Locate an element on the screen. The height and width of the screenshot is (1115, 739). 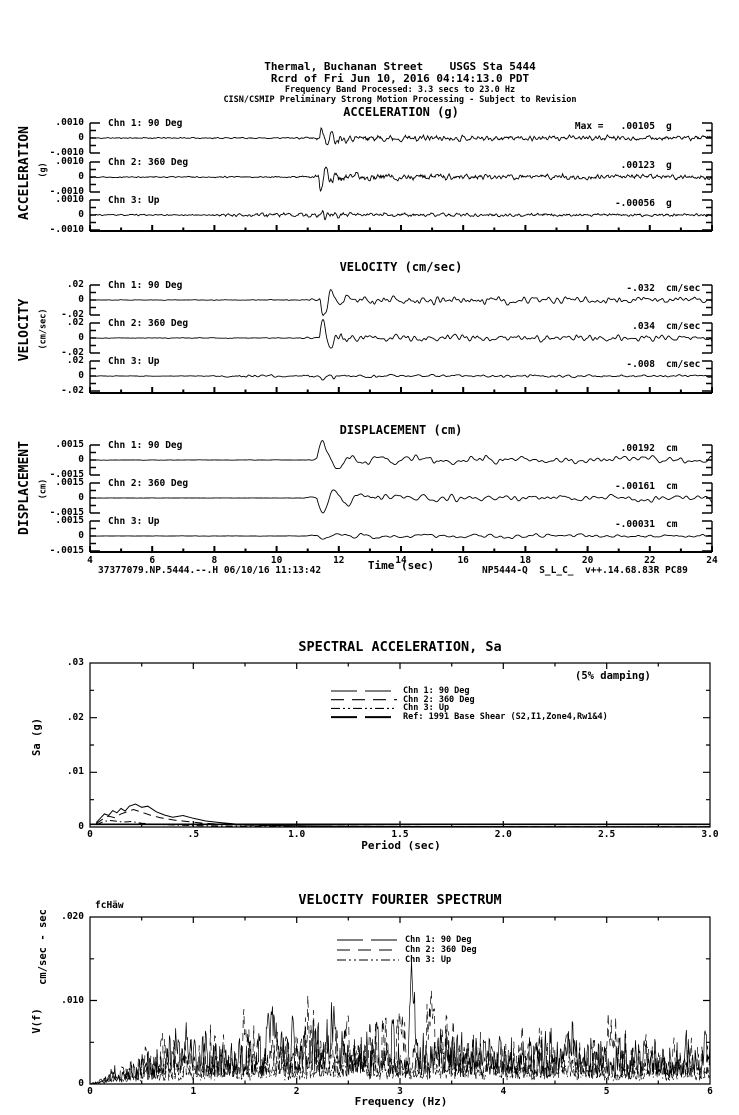
time-xtick-label: 14 is located at coordinates (401, 560).